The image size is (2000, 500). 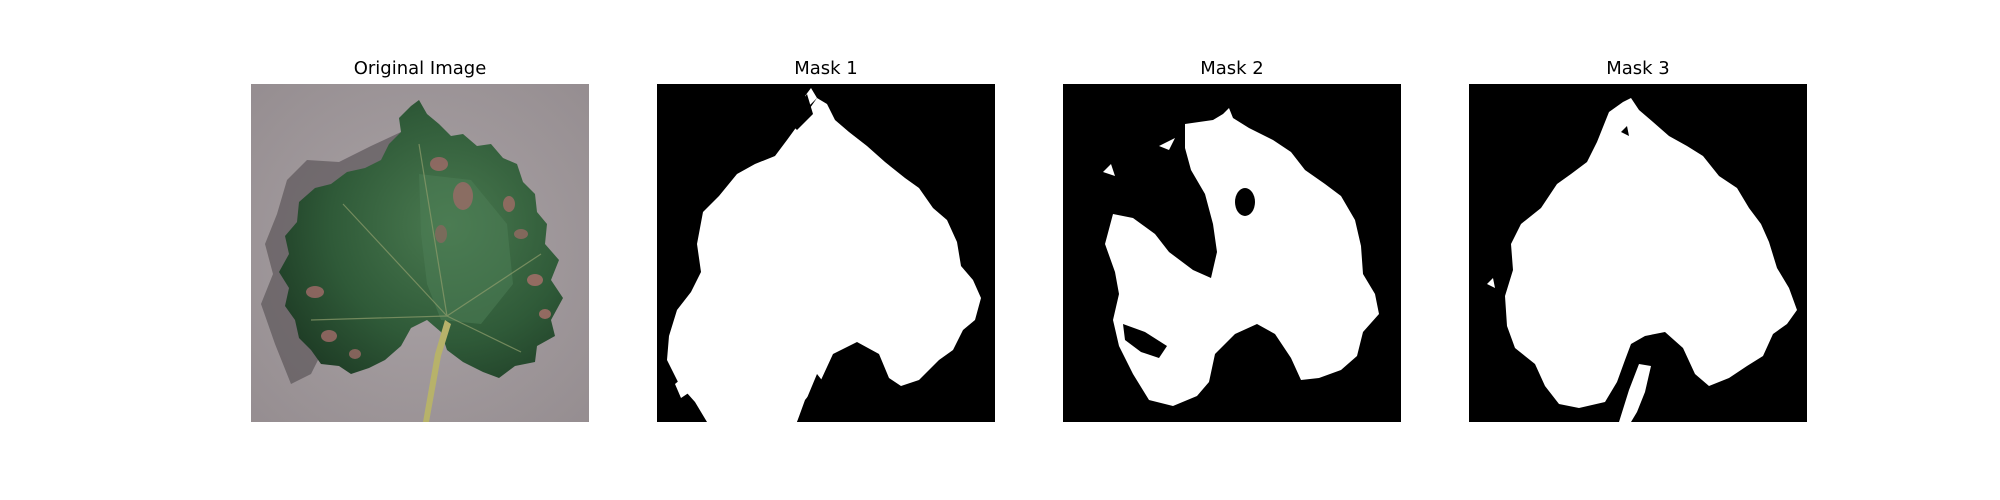 I want to click on mask-2-image, so click(x=1232, y=253).